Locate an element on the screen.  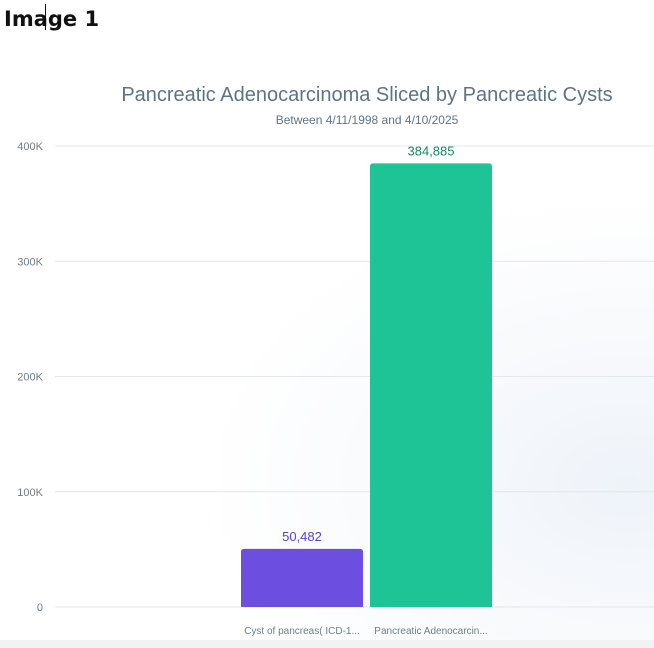
y-tick-label: 0 is located at coordinates (40, 608).